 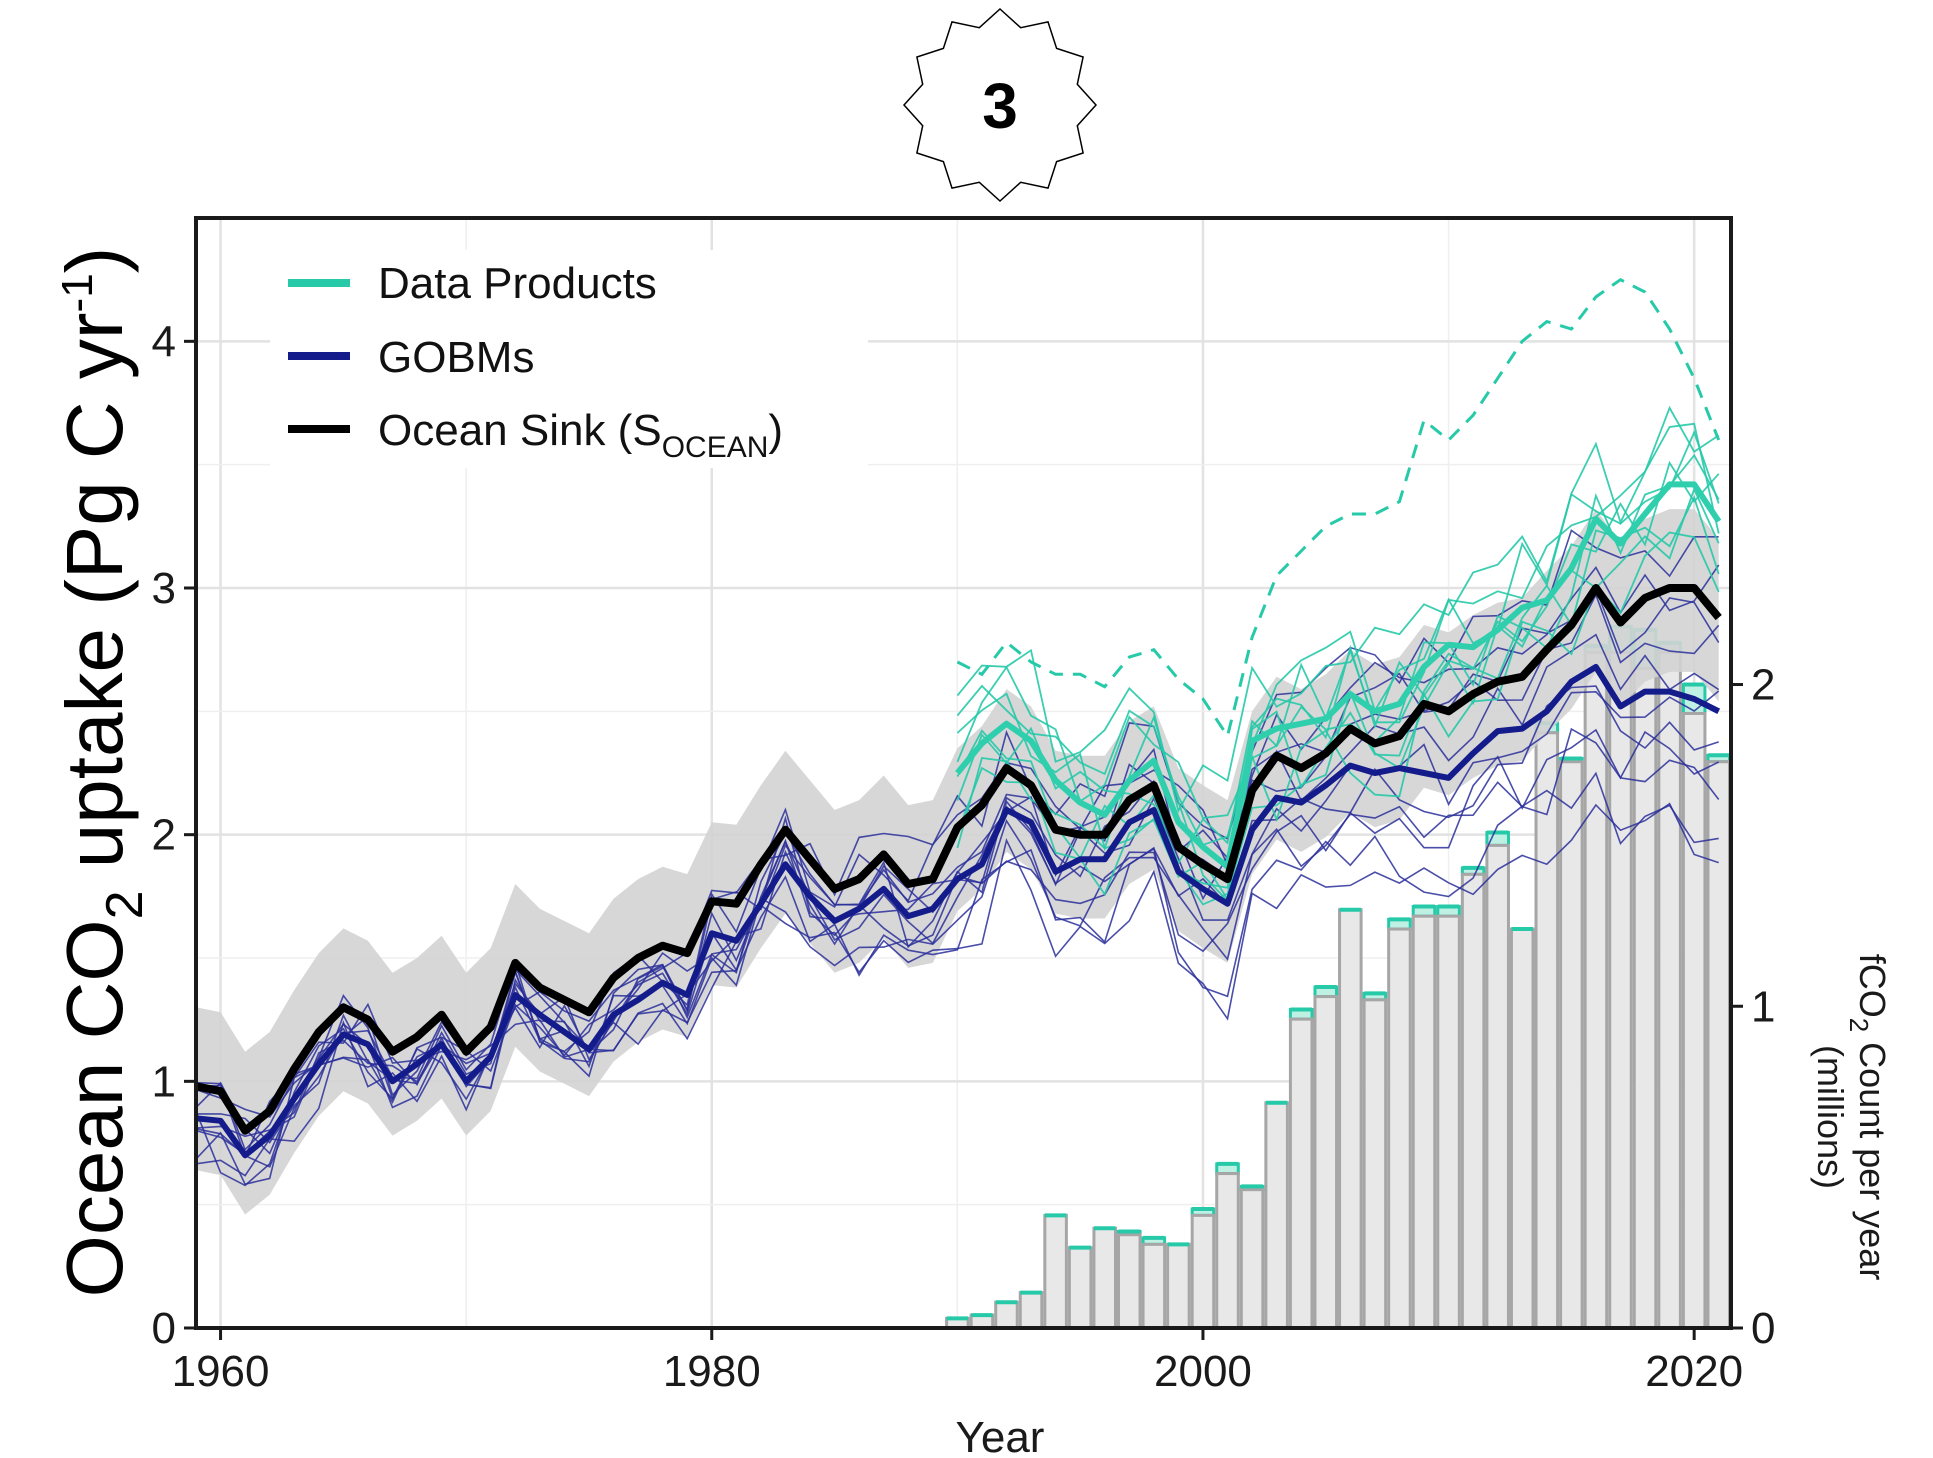 I want to click on bar-count-2010, so click(x=1448, y=1122).